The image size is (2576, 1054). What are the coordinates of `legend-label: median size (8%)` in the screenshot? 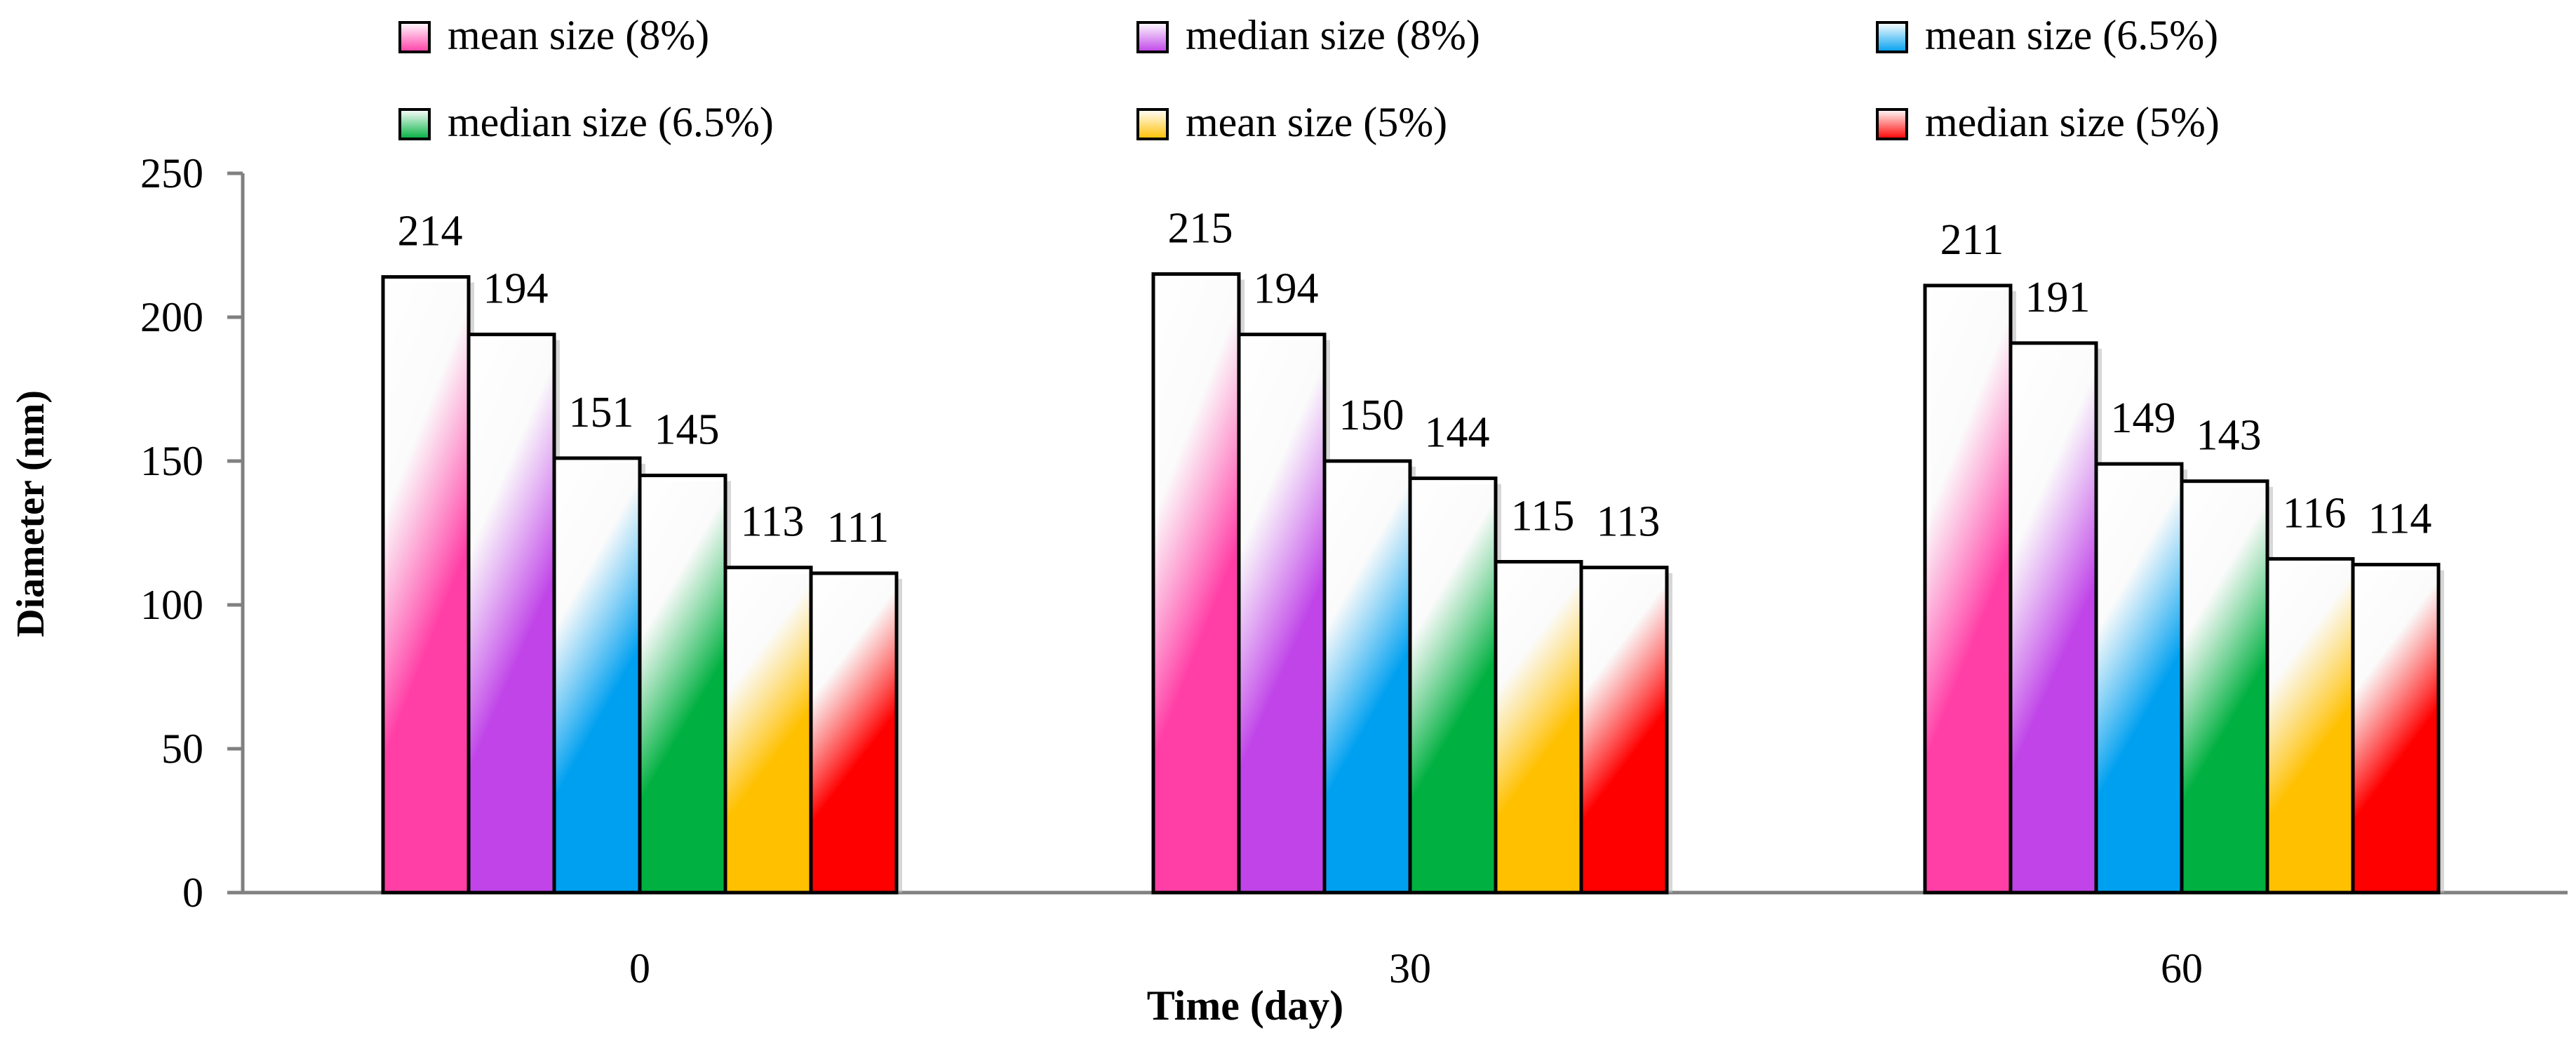 It's located at (1333, 35).